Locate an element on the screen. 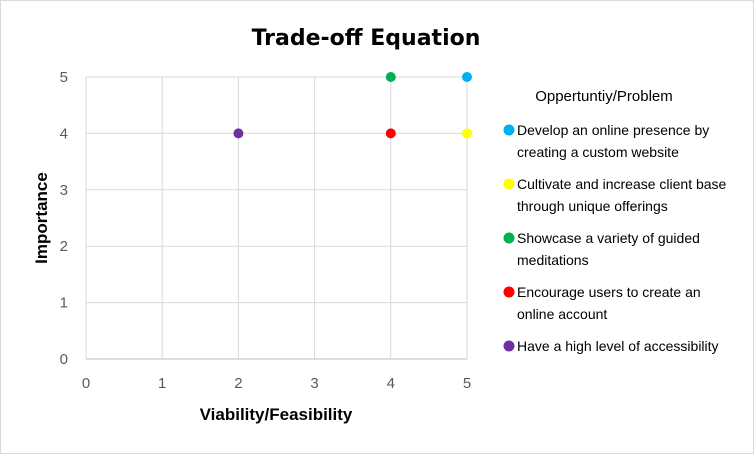 The width and height of the screenshot is (754, 454). x-axis-ticks: 0 1 2 3 4 5 is located at coordinates (276, 383).